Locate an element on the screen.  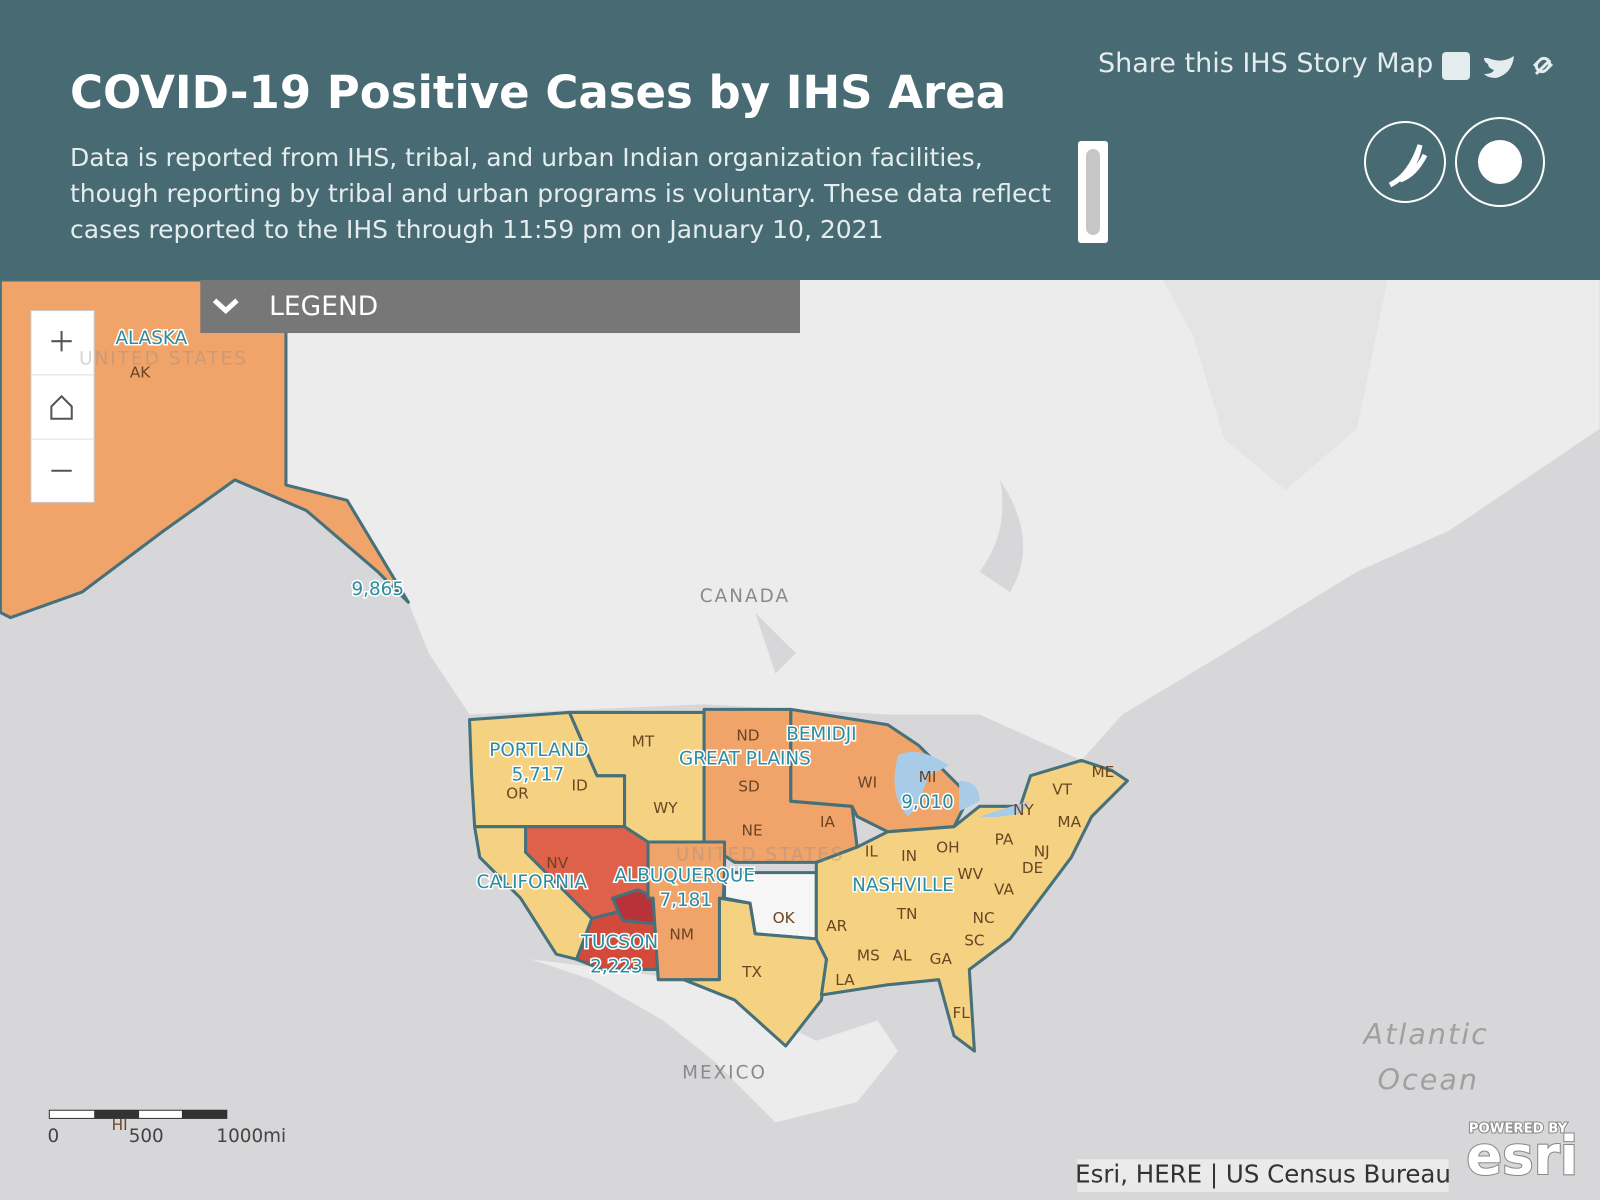
state-label: FL is located at coordinates (961, 1013).